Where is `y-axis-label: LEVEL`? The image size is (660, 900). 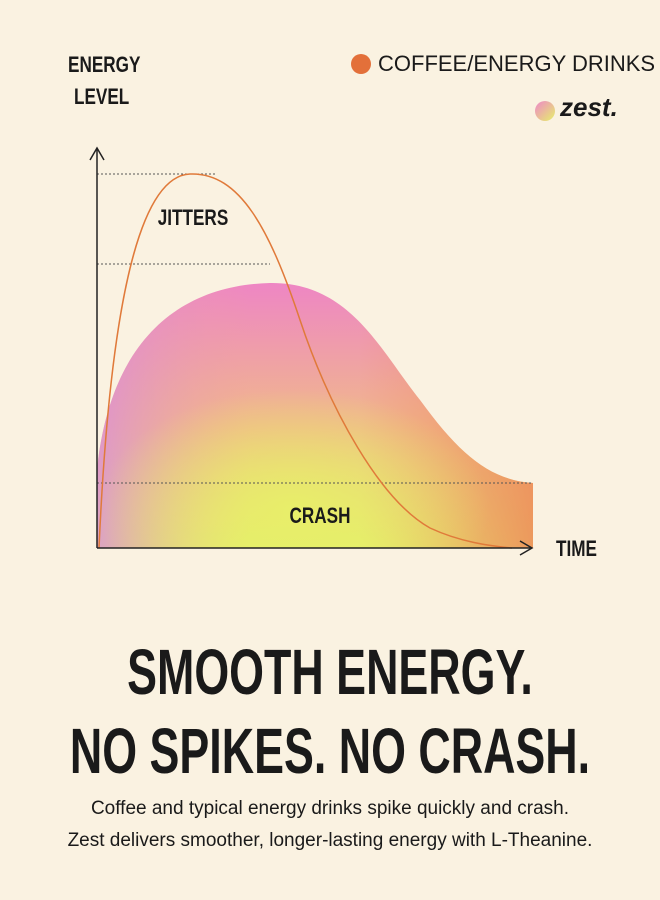 y-axis-label: LEVEL is located at coordinates (101, 97).